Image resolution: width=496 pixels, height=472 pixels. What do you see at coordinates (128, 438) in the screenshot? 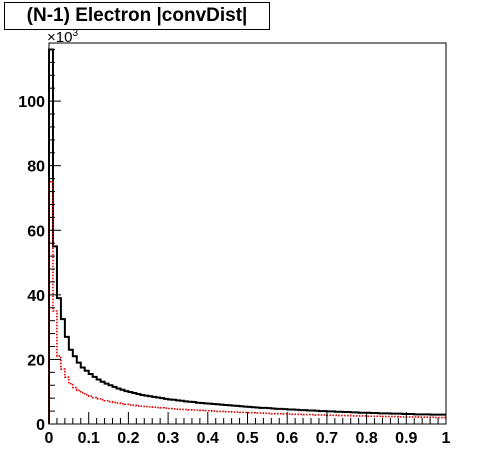
I see `x-tick-label: 0.2` at bounding box center [128, 438].